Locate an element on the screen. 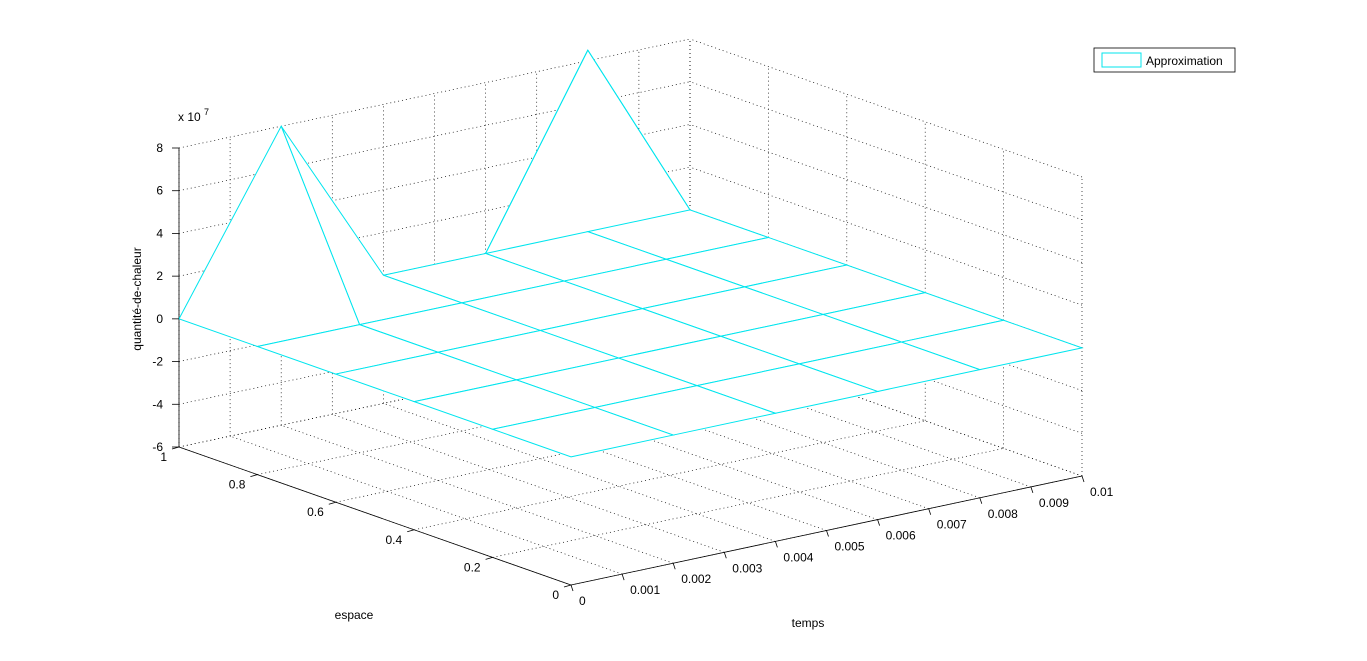 The height and width of the screenshot is (661, 1367). y-tick-label: 0.4 is located at coordinates (394, 540).